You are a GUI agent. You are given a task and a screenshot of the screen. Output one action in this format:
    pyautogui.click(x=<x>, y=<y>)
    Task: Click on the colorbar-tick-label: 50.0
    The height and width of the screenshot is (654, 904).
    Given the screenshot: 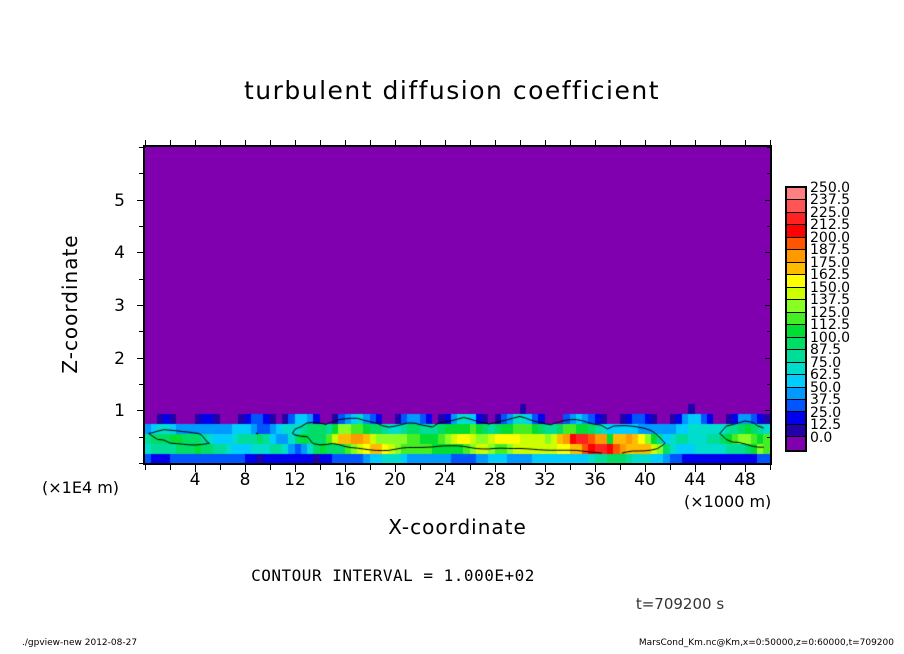 What is the action you would take?
    pyautogui.click(x=826, y=387)
    